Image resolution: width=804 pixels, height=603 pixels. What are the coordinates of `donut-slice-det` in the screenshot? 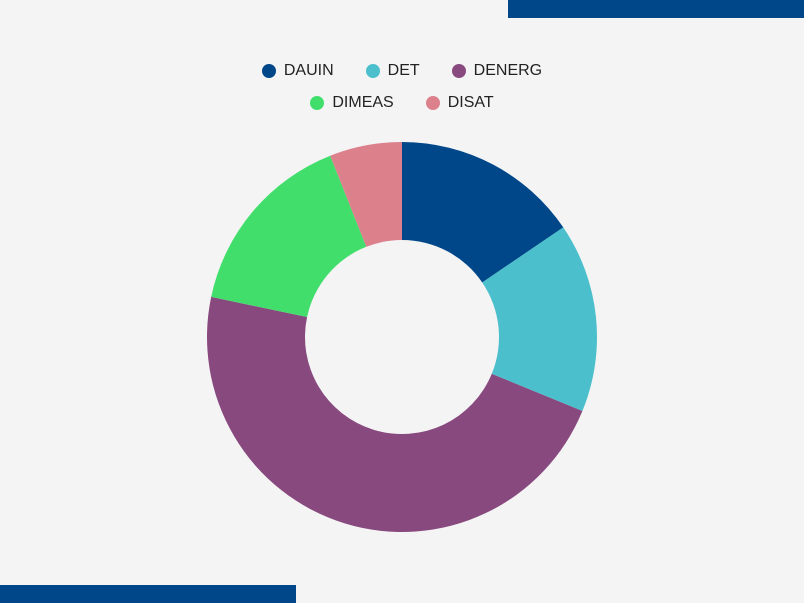 It's located at (539, 319).